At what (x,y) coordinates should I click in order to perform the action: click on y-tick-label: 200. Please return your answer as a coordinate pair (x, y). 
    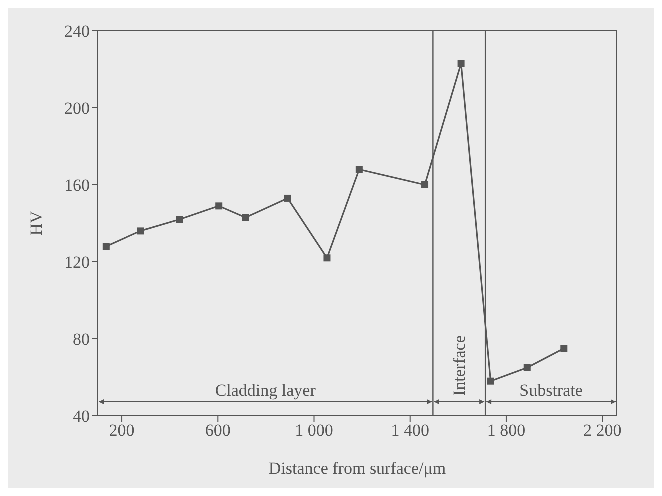
    Looking at the image, I should click on (77, 108).